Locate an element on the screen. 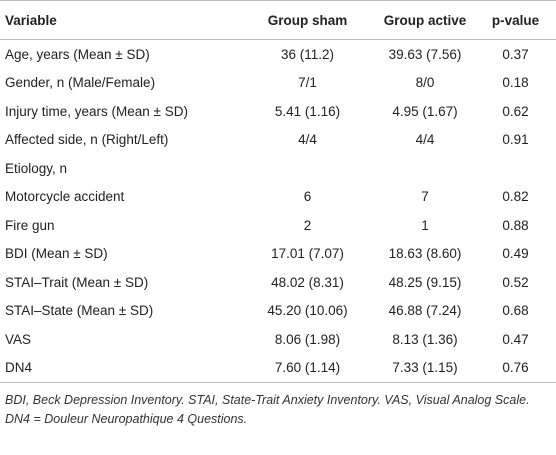  table-row: VAS 8.06 (1.98) 8.13 (1.36) 0.47 is located at coordinates (278, 339).